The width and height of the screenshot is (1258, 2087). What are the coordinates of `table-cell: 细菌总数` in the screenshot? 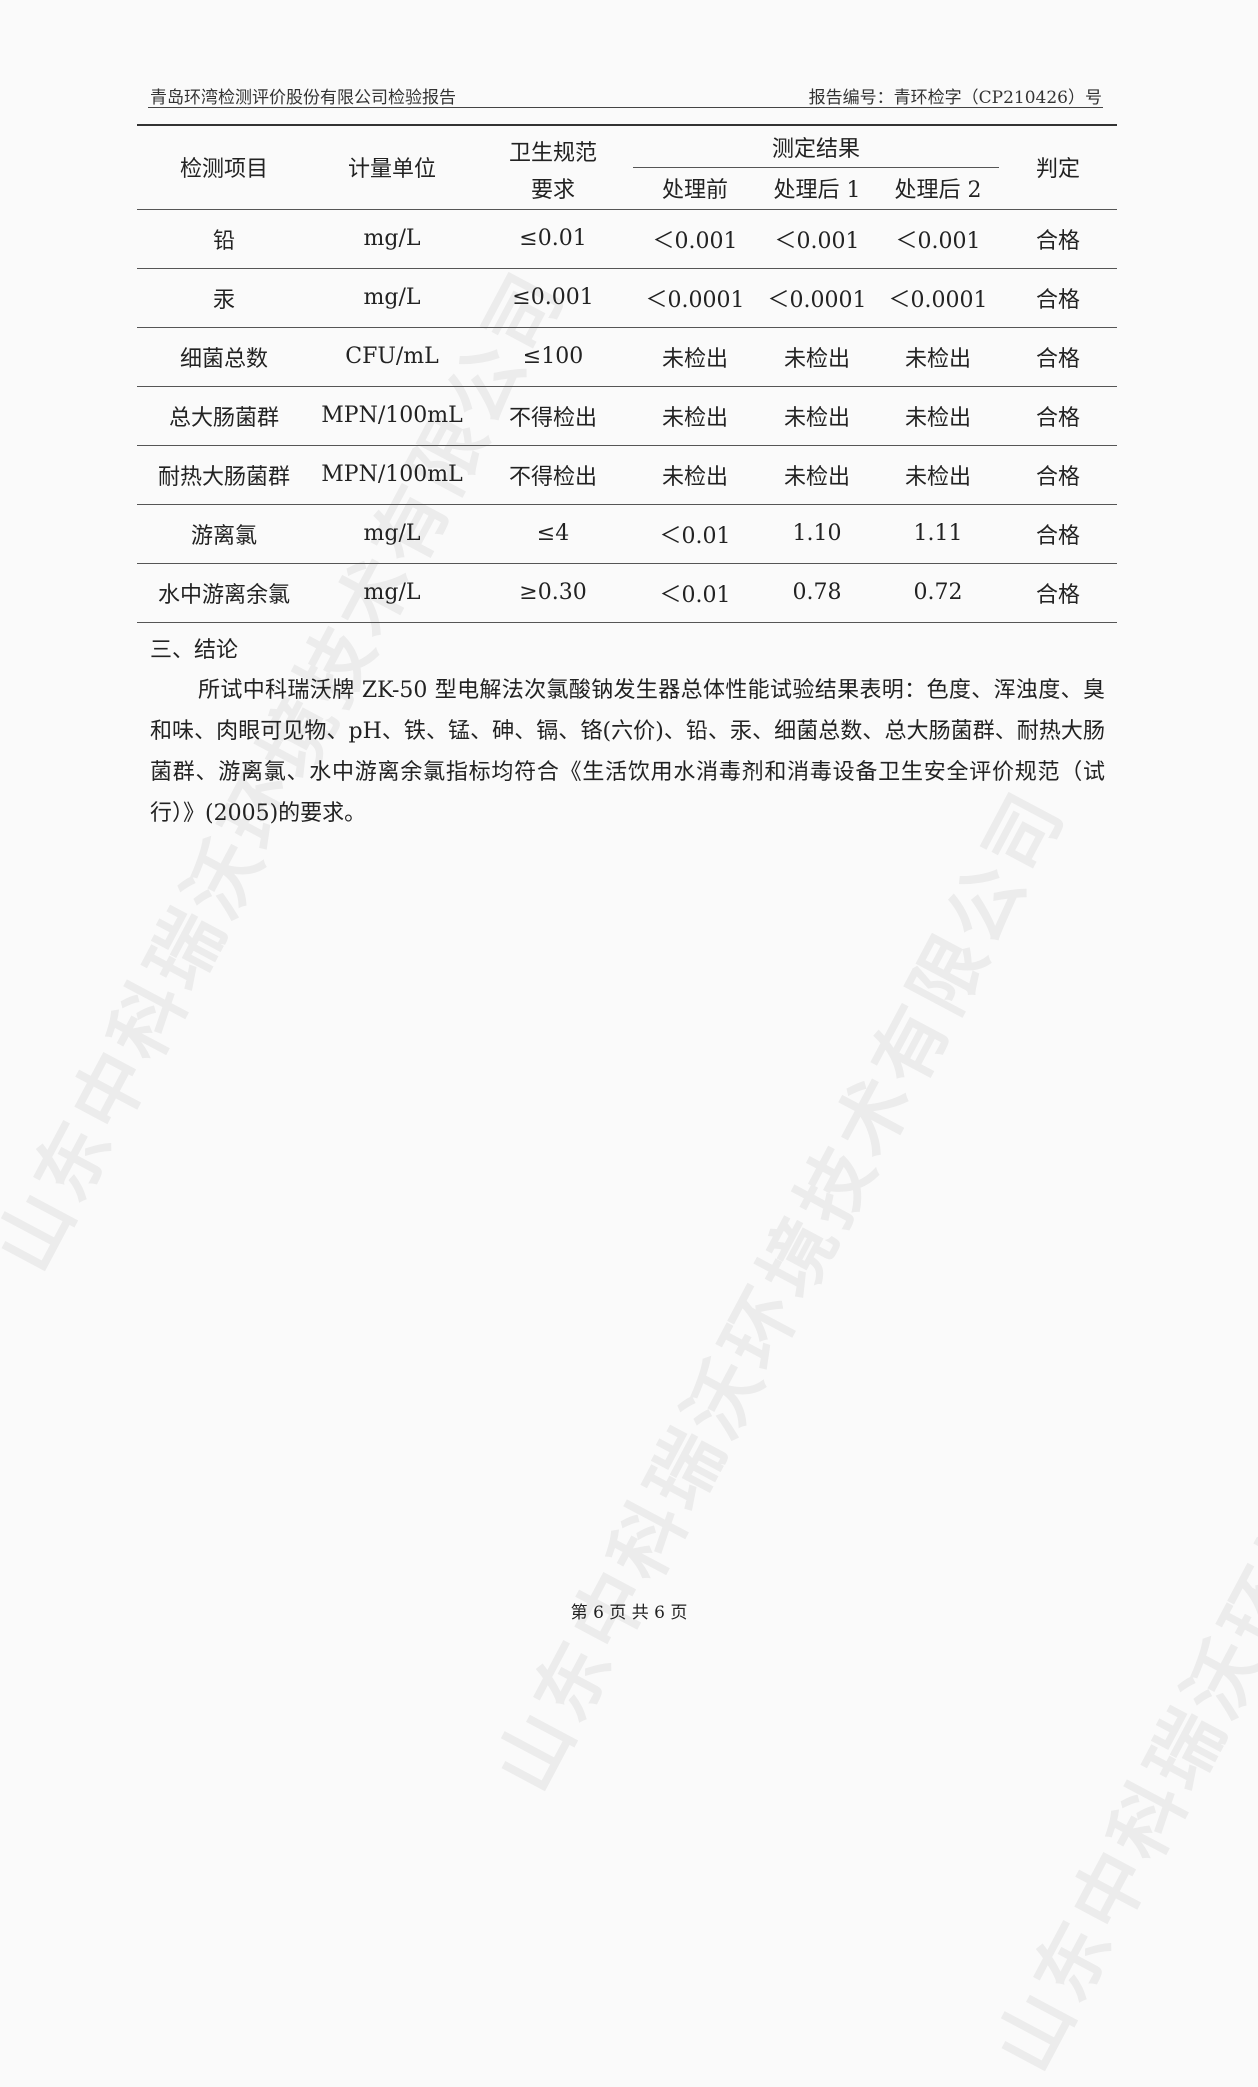 It's located at (223, 359).